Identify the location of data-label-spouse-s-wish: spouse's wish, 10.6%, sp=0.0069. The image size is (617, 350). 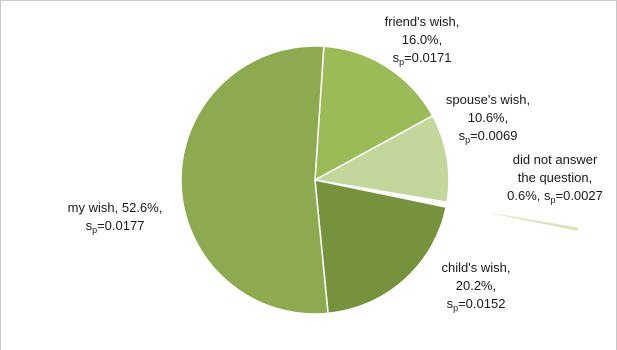
(488, 118).